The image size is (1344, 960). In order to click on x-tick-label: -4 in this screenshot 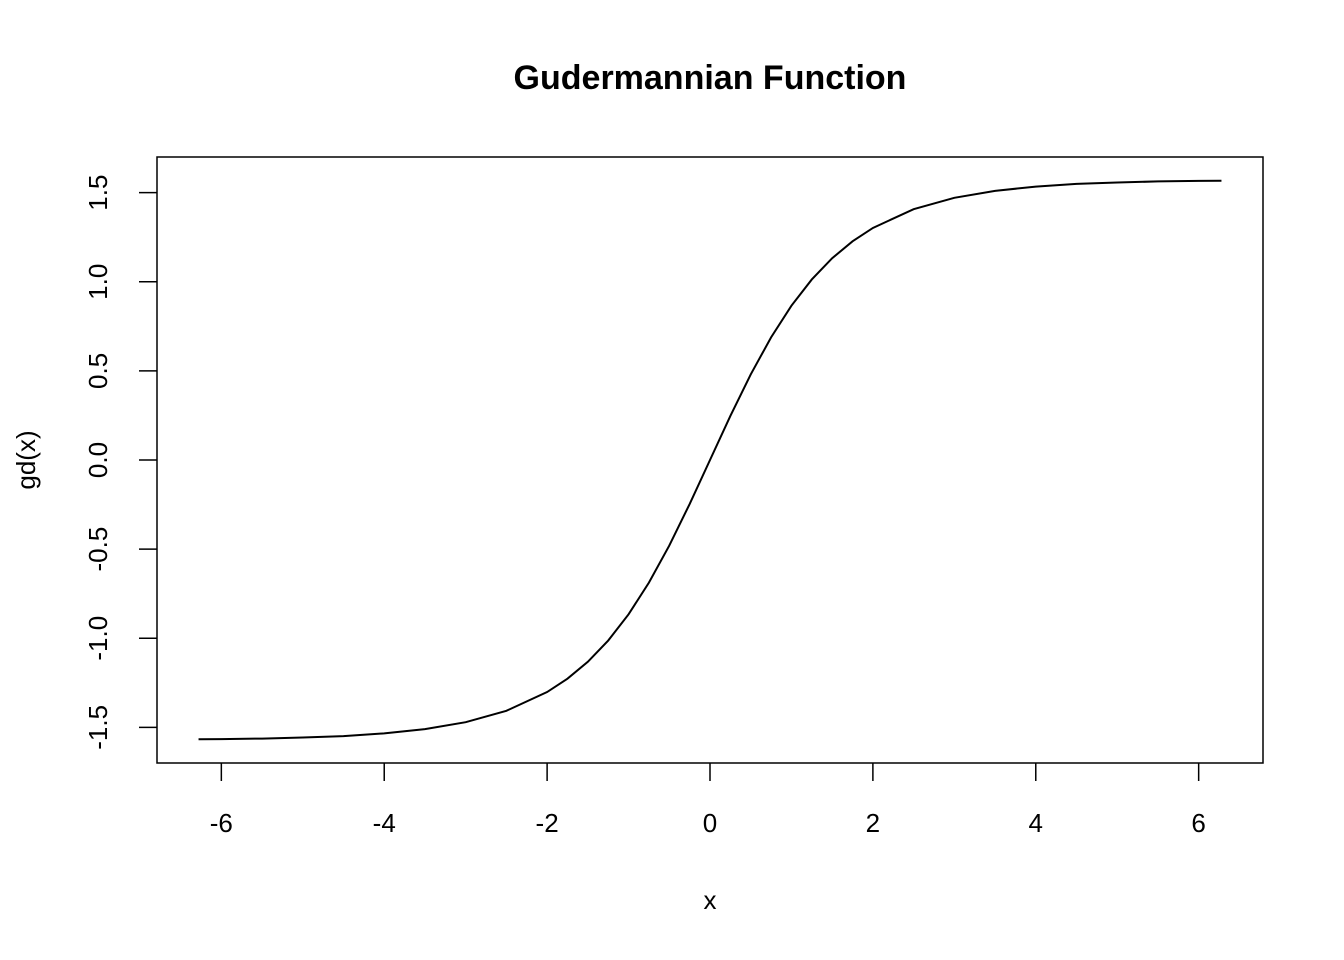, I will do `click(384, 823)`.